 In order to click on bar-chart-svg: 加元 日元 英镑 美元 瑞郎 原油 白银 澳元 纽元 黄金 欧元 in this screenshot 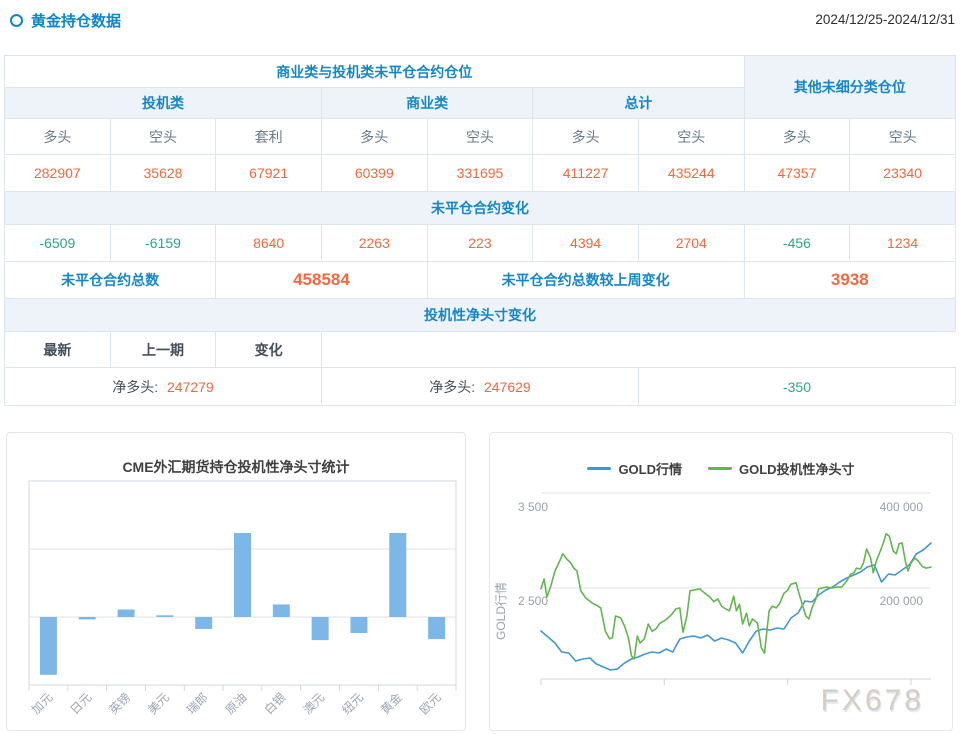, I will do `click(242, 599)`.